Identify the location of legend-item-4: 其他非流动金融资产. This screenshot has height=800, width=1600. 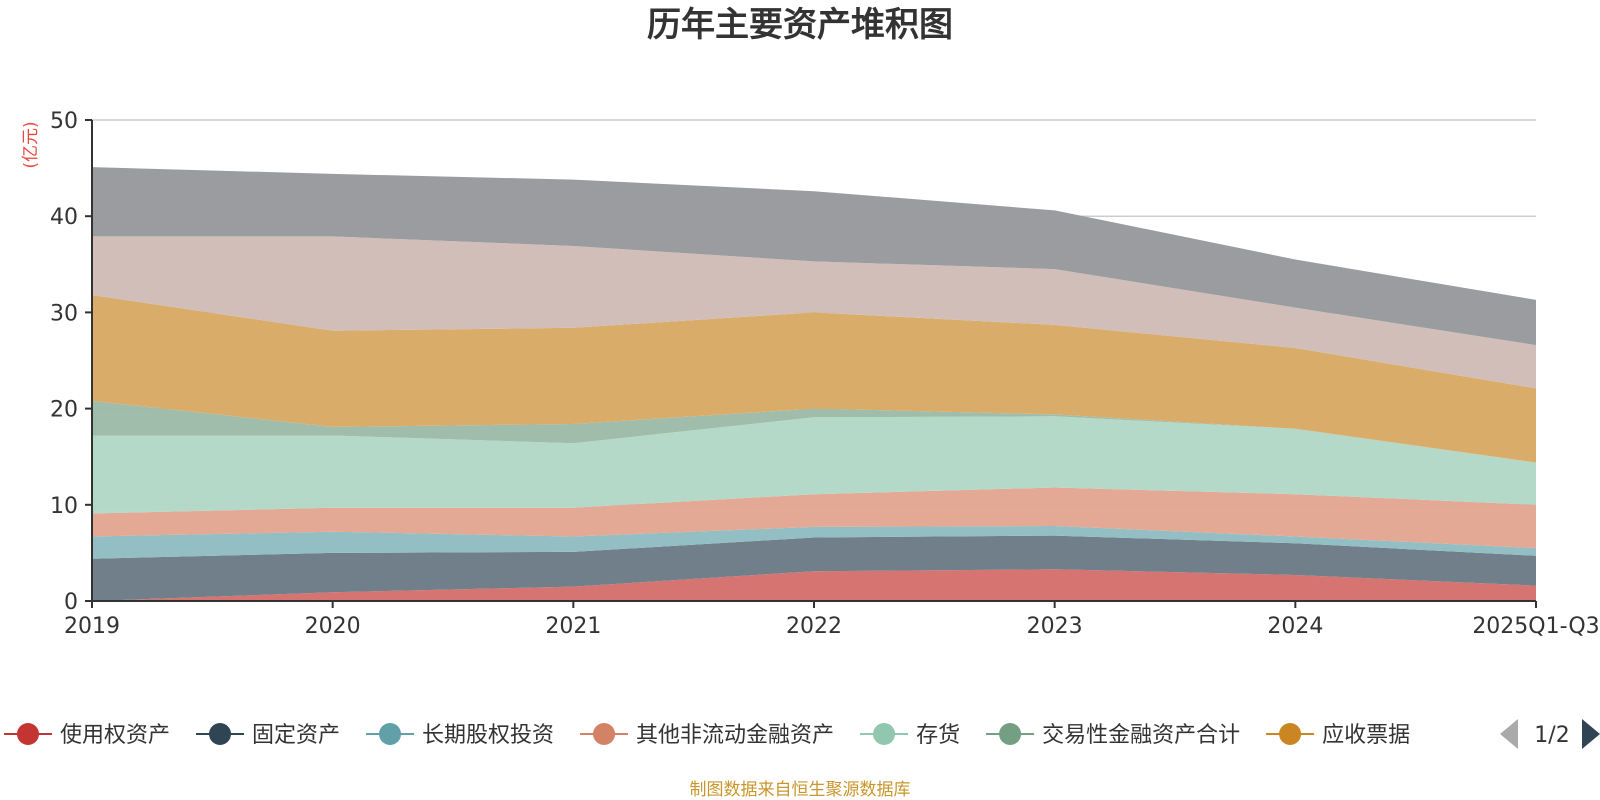
(707, 735).